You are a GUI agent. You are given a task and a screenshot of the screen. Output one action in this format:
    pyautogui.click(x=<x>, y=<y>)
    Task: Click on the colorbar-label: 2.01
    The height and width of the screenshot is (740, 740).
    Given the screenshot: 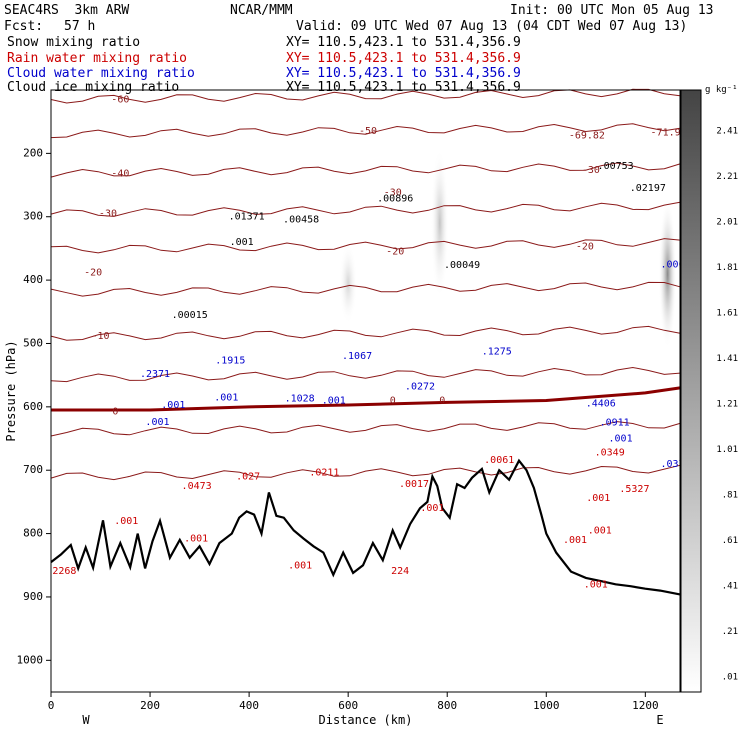 What is the action you would take?
    pyautogui.click(x=727, y=223)
    